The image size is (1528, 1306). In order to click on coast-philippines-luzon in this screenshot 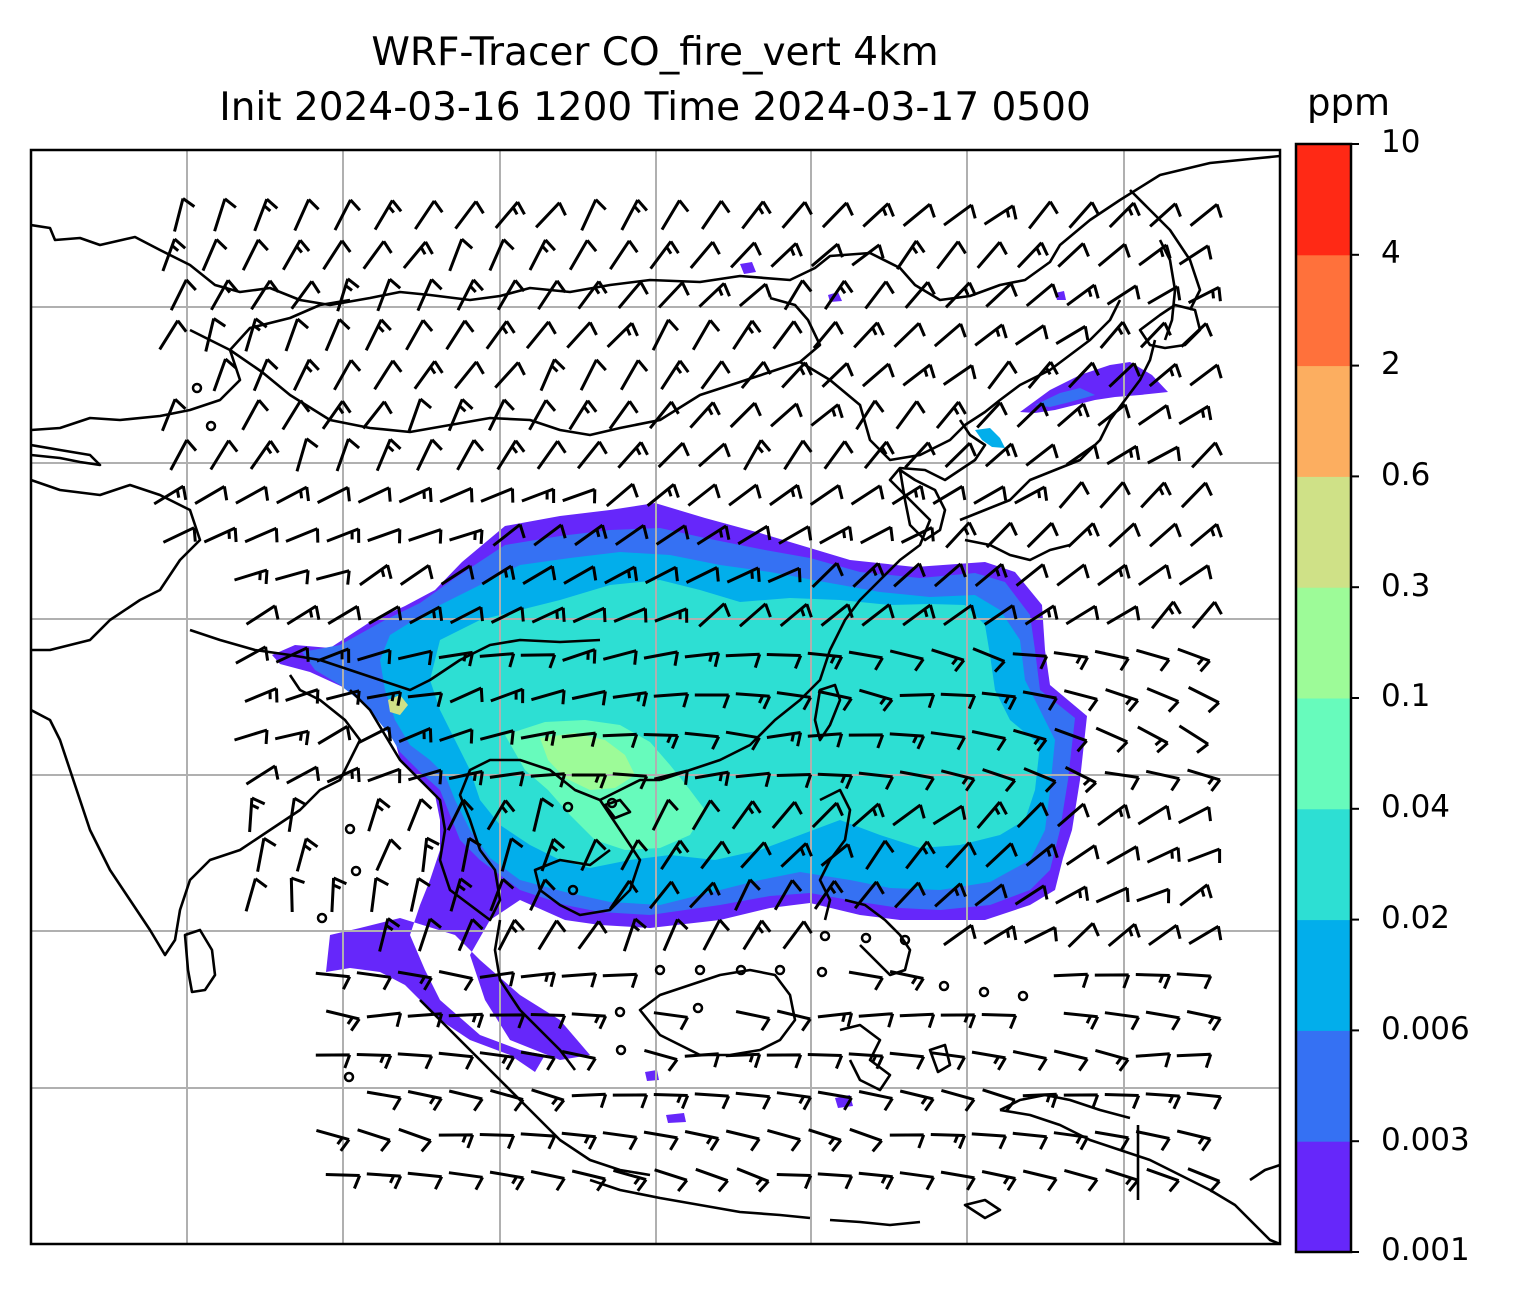, I will do `click(835, 854)`.